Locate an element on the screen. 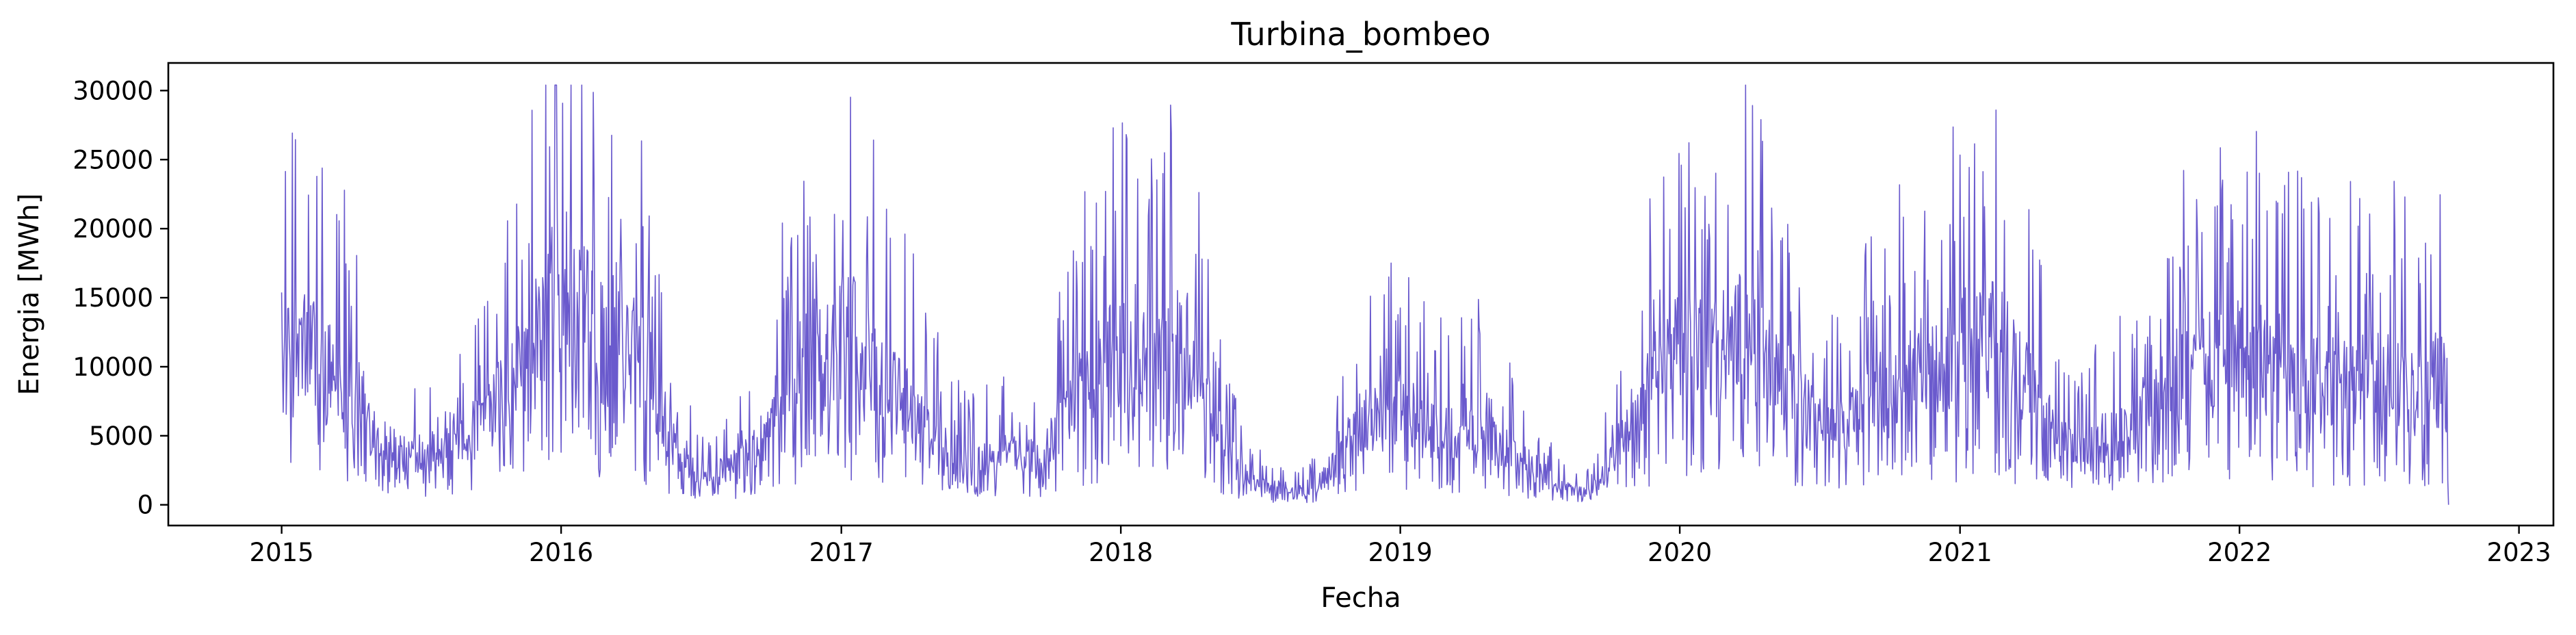  y-tick-label: 15000 is located at coordinates (113, 298).